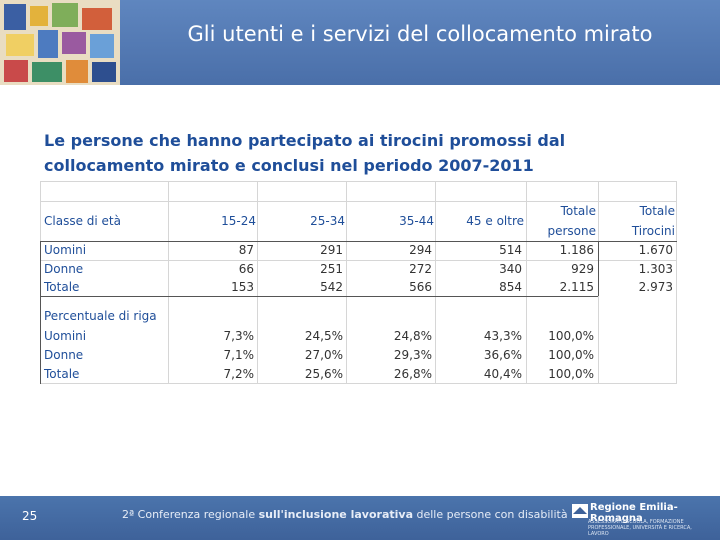 This screenshot has width=720, height=540. Describe the element at coordinates (100, 316) in the screenshot. I see `section-label: Percentuale di riga` at that location.